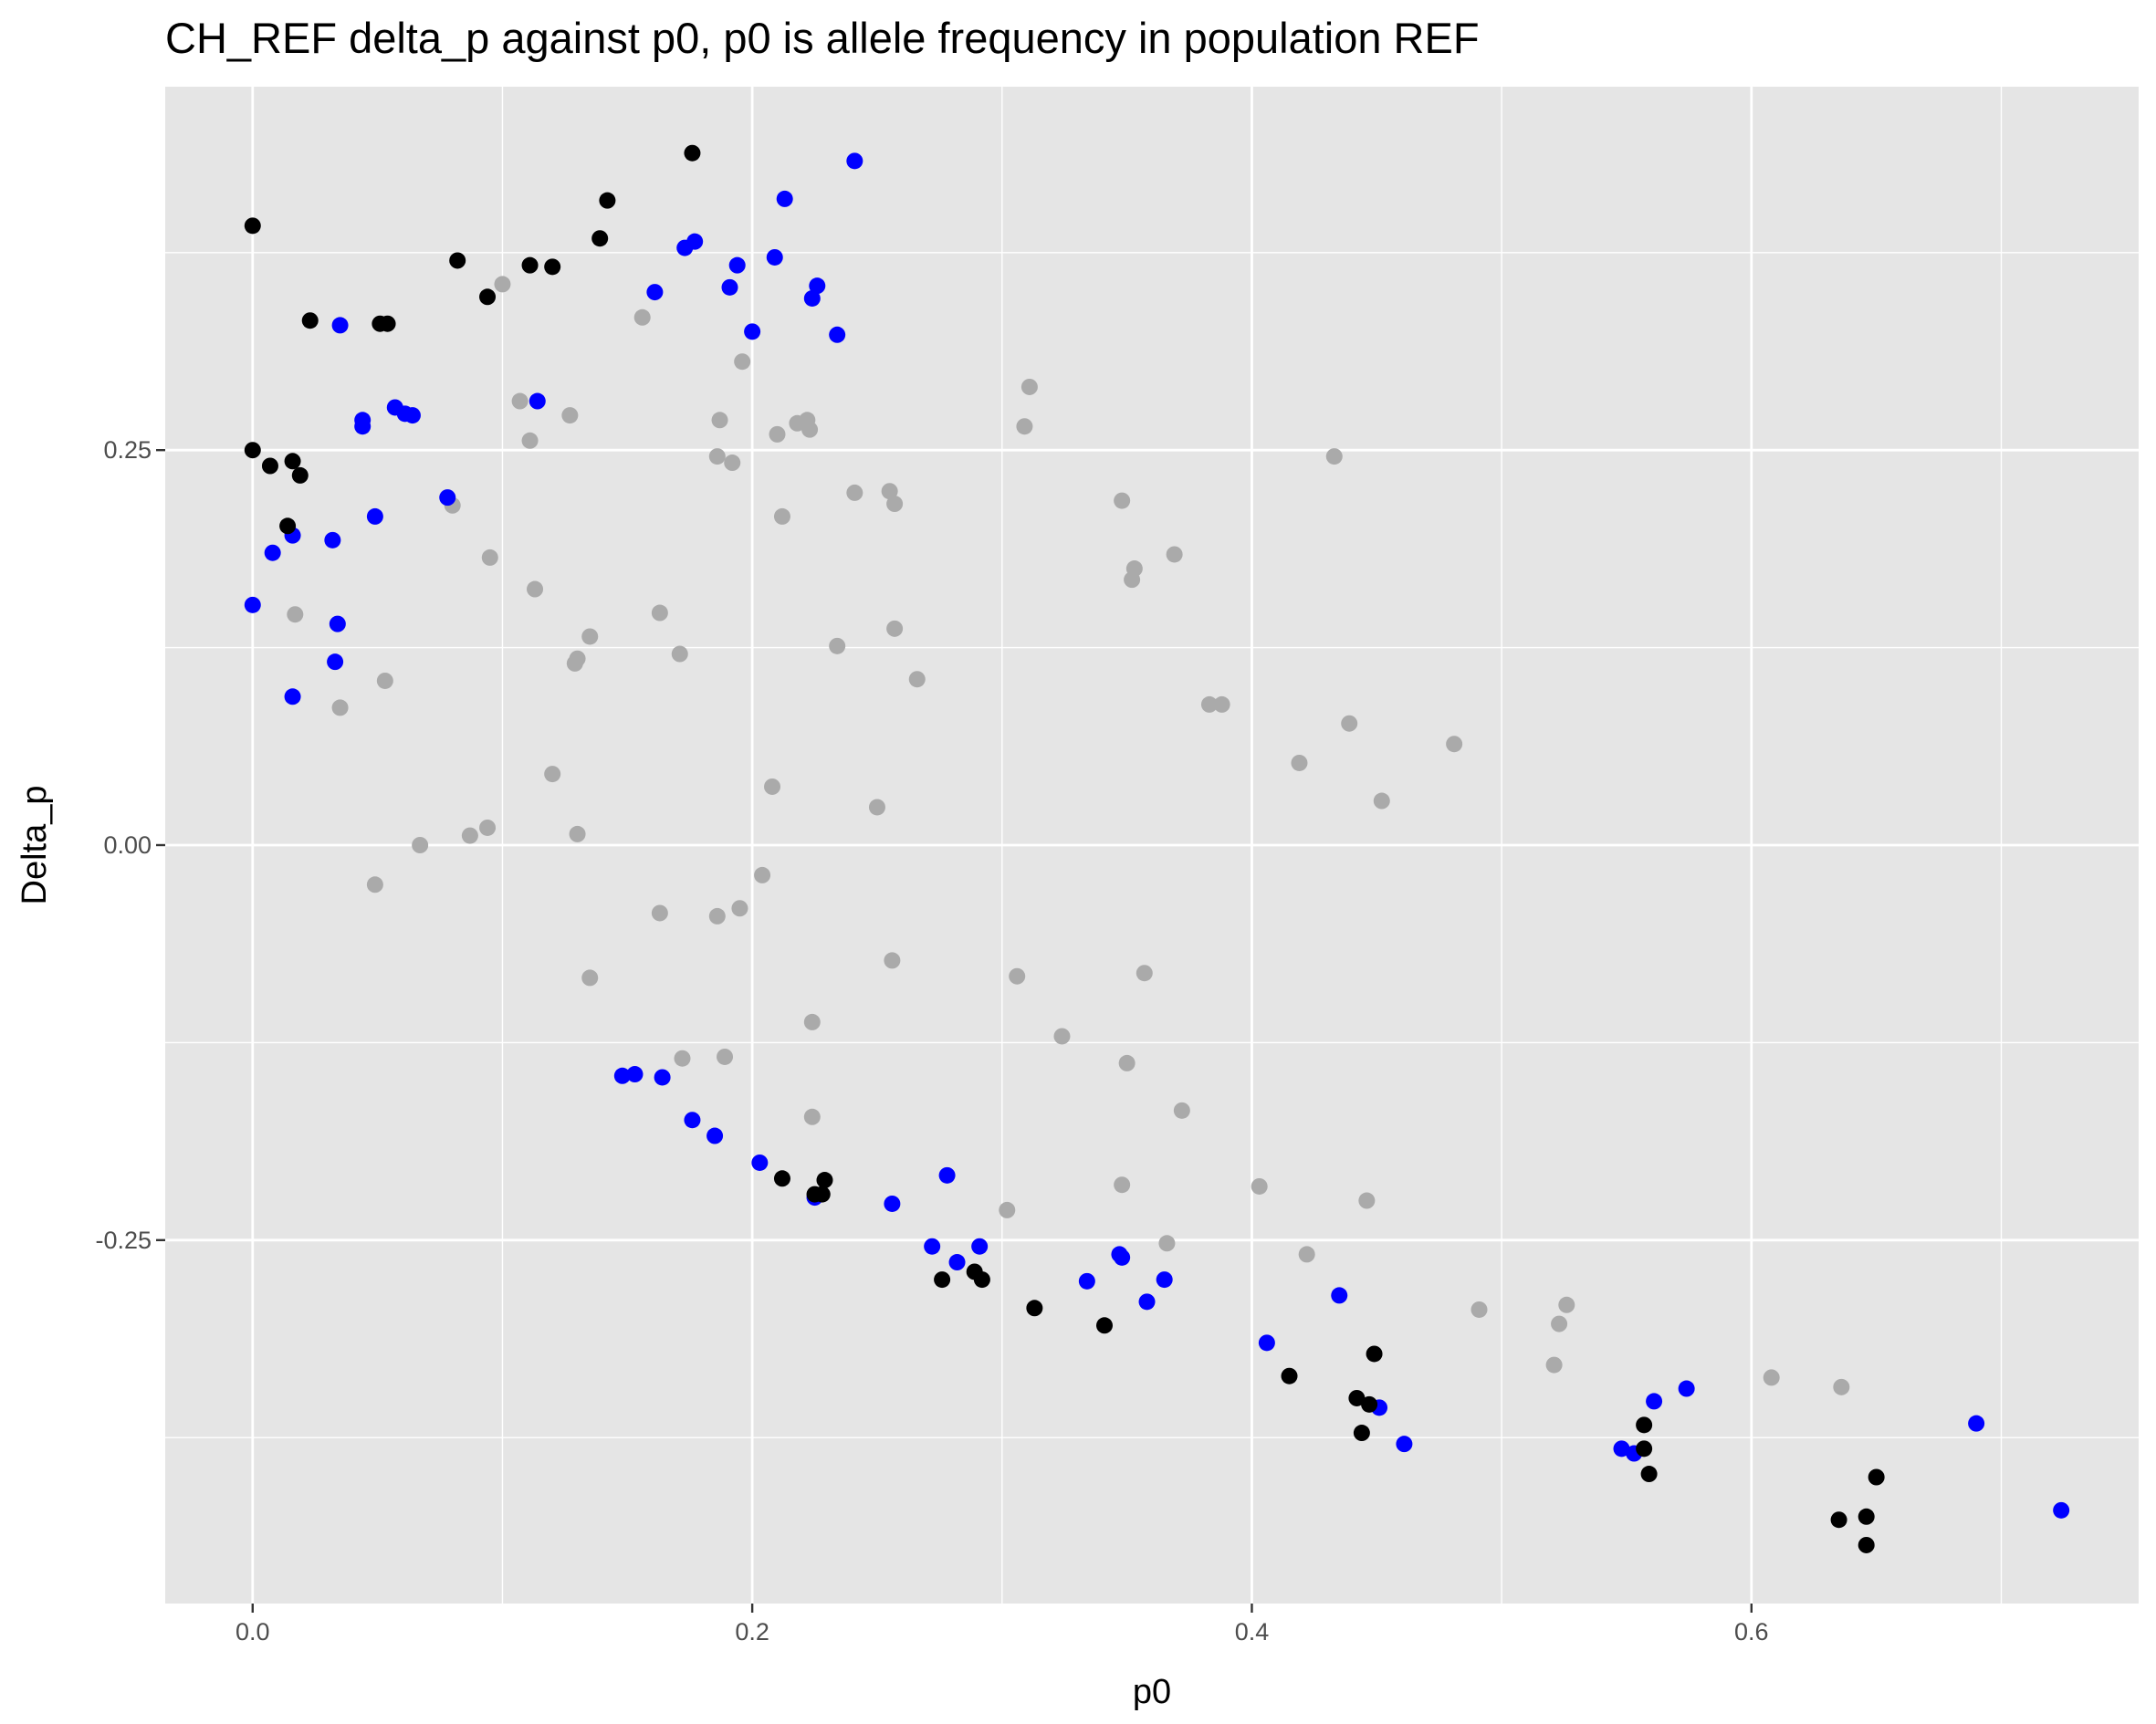 The height and width of the screenshot is (1724, 2156). What do you see at coordinates (1252, 1632) in the screenshot?
I see `x-tick-label: 0.4` at bounding box center [1252, 1632].